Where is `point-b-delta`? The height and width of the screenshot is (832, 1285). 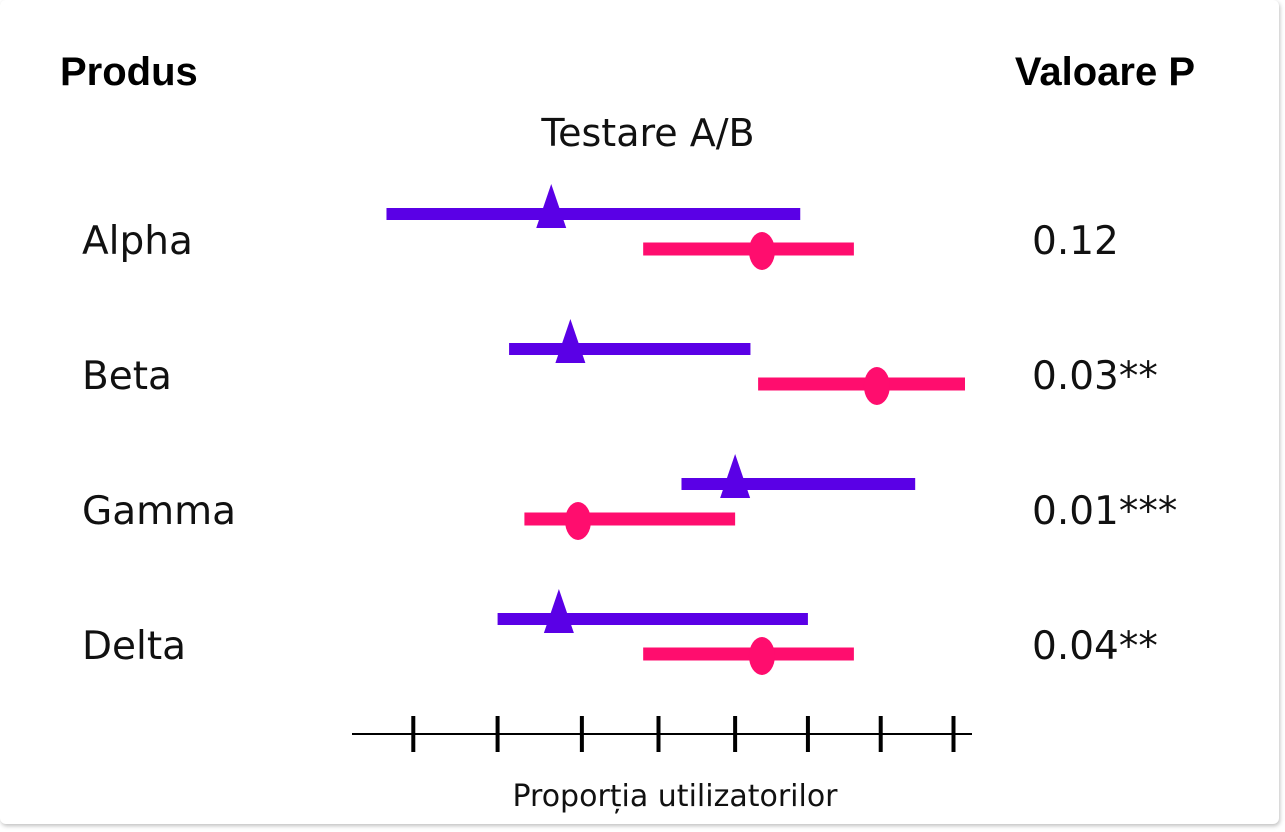
point-b-delta is located at coordinates (761, 656).